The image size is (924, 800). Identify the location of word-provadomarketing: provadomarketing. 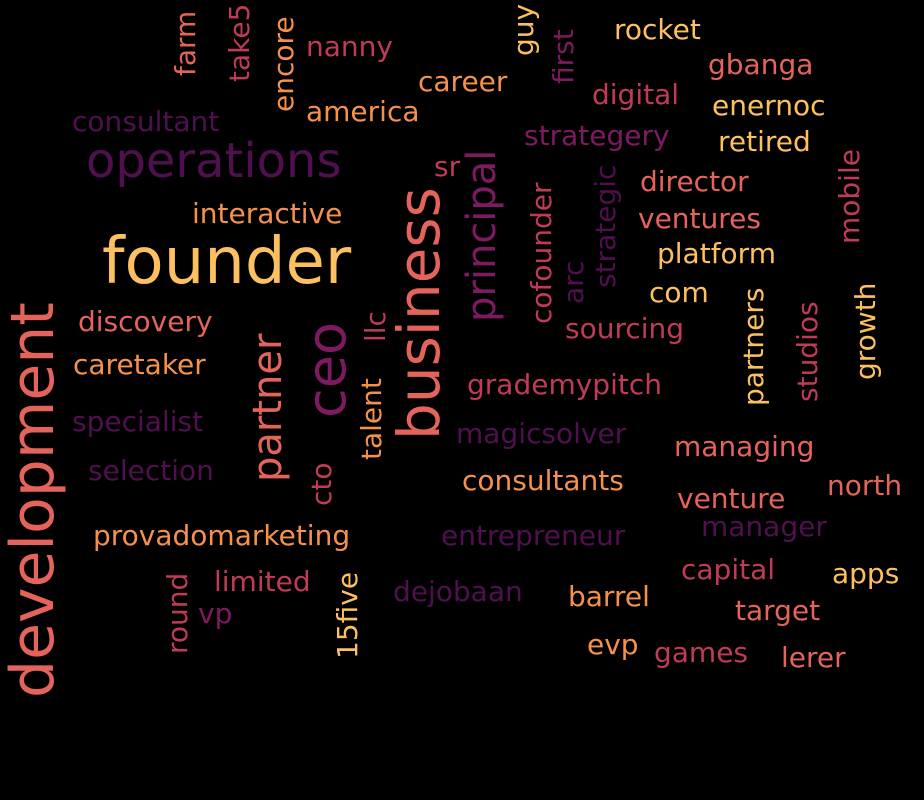
(222, 535).